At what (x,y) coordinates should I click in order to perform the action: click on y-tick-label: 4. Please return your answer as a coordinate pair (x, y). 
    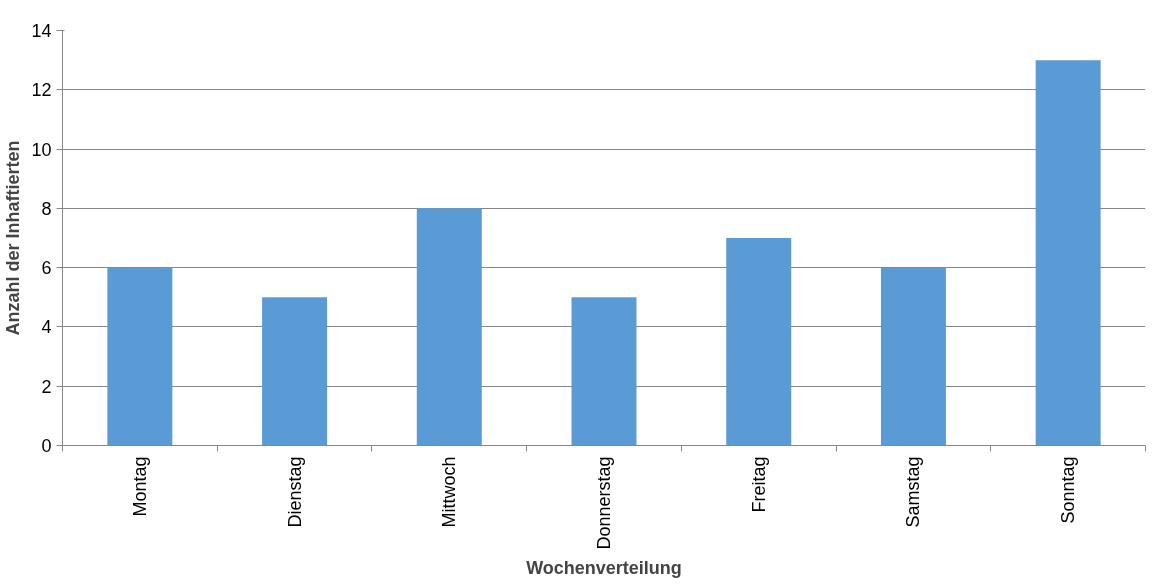
    Looking at the image, I should click on (46, 327).